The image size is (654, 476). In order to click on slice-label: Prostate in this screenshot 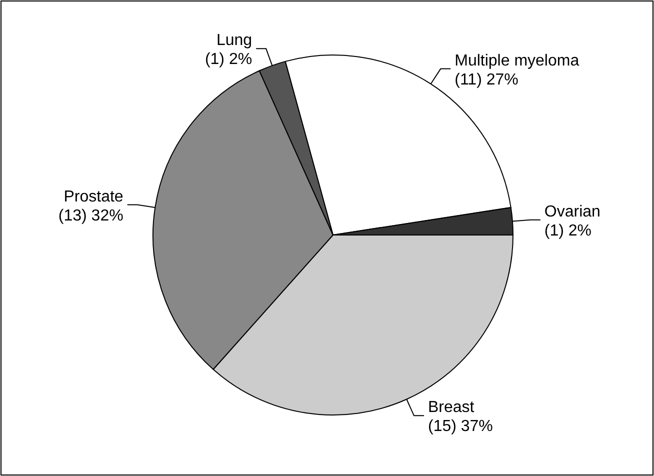, I will do `click(94, 197)`.